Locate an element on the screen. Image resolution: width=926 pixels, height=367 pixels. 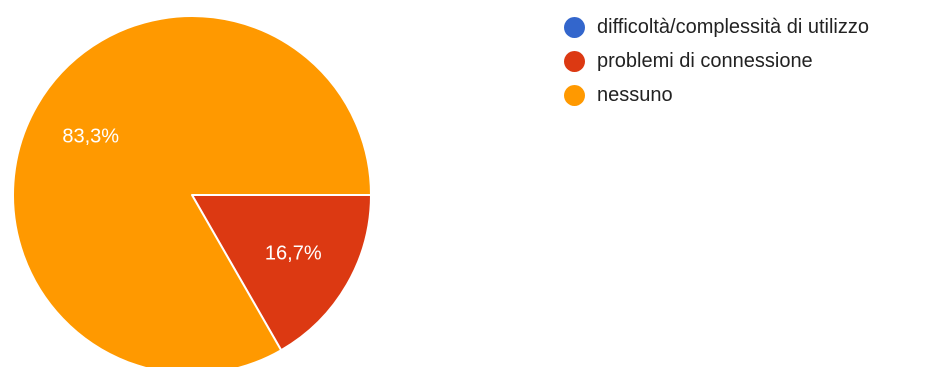
legend-label-0: difficoltà/complessità di utilizzo is located at coordinates (733, 26).